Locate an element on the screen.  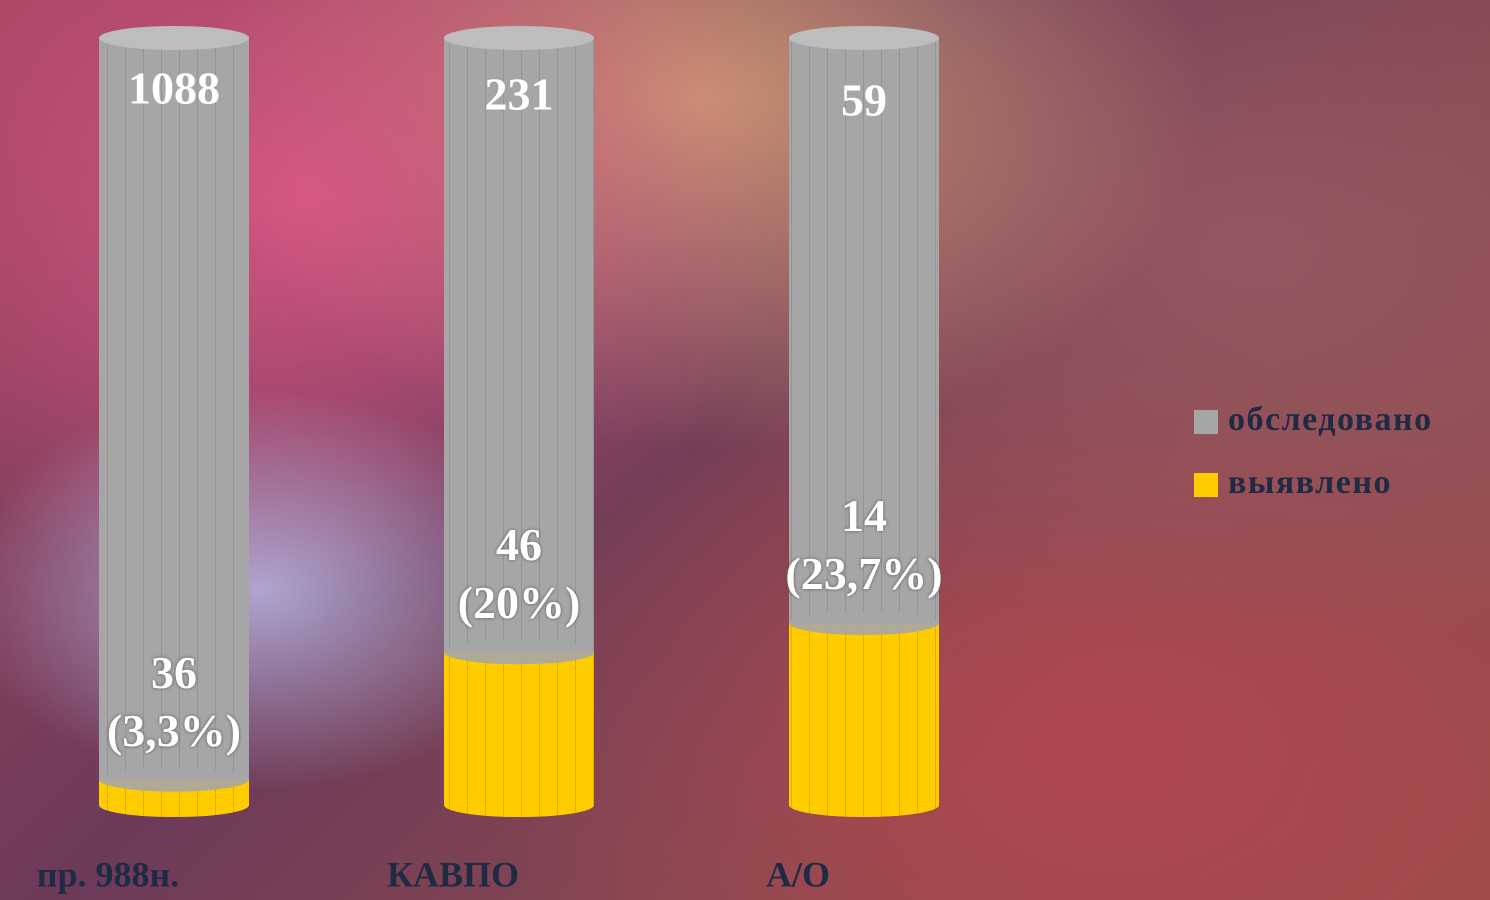
x-tick-label: КАВПО is located at coordinates (453, 874).